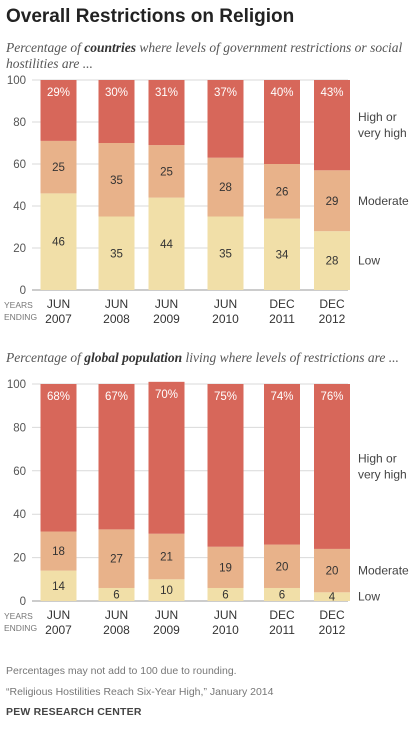  What do you see at coordinates (282, 630) in the screenshot?
I see `x-tick-label: 2011` at bounding box center [282, 630].